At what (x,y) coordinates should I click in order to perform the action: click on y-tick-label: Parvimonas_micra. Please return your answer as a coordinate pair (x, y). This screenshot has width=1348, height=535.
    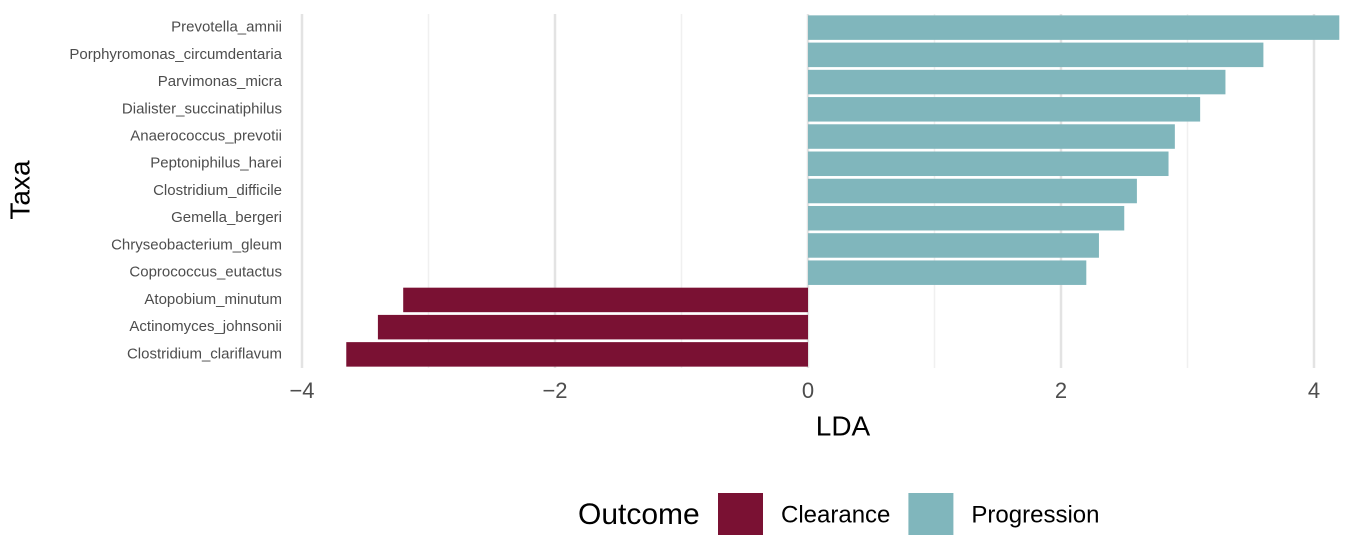
    Looking at the image, I should click on (220, 81).